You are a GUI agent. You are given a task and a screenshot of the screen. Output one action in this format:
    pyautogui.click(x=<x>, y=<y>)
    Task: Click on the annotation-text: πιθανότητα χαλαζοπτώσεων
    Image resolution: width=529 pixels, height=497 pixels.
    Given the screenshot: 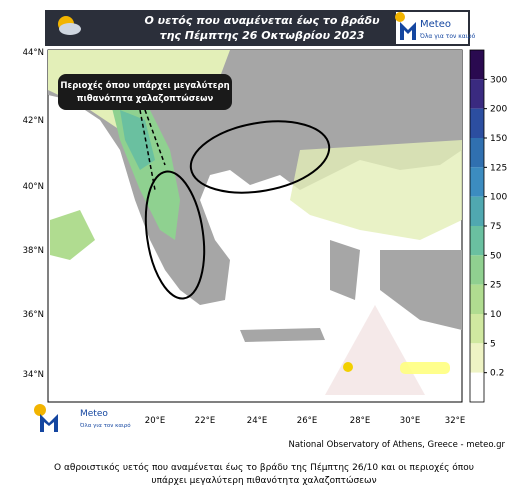 What is the action you would take?
    pyautogui.click(x=145, y=98)
    